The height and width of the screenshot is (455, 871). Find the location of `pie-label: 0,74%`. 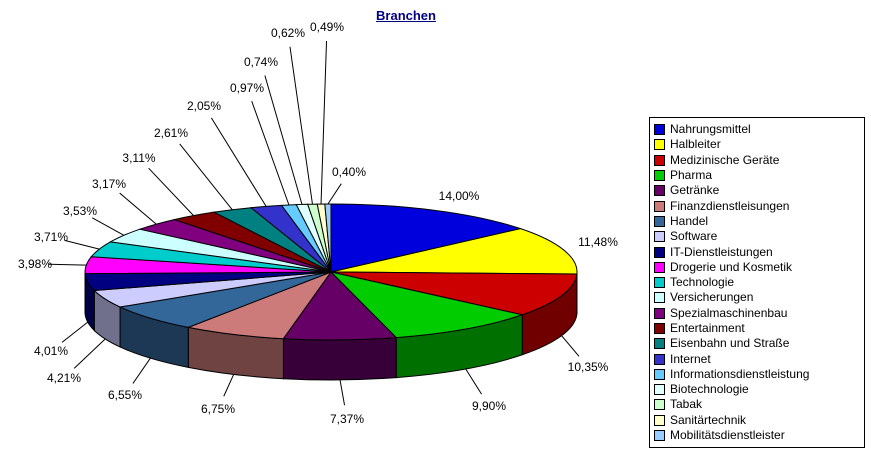

pie-label: 0,74% is located at coordinates (261, 62).